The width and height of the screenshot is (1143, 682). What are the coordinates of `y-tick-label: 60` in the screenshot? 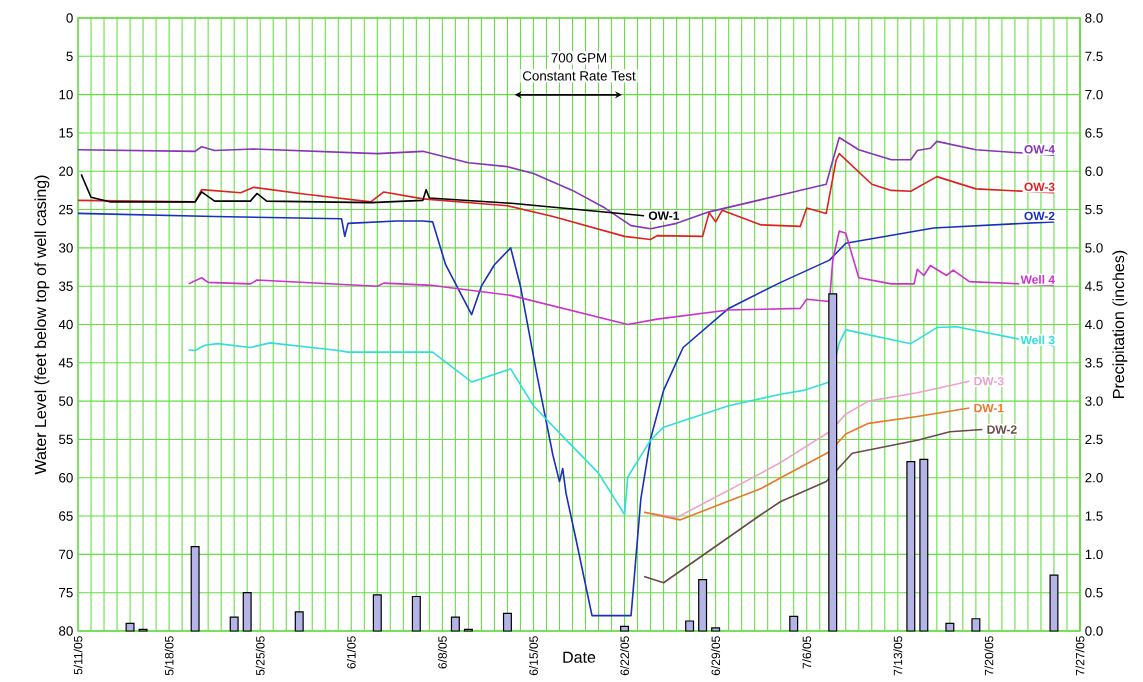 It's located at (66, 478).